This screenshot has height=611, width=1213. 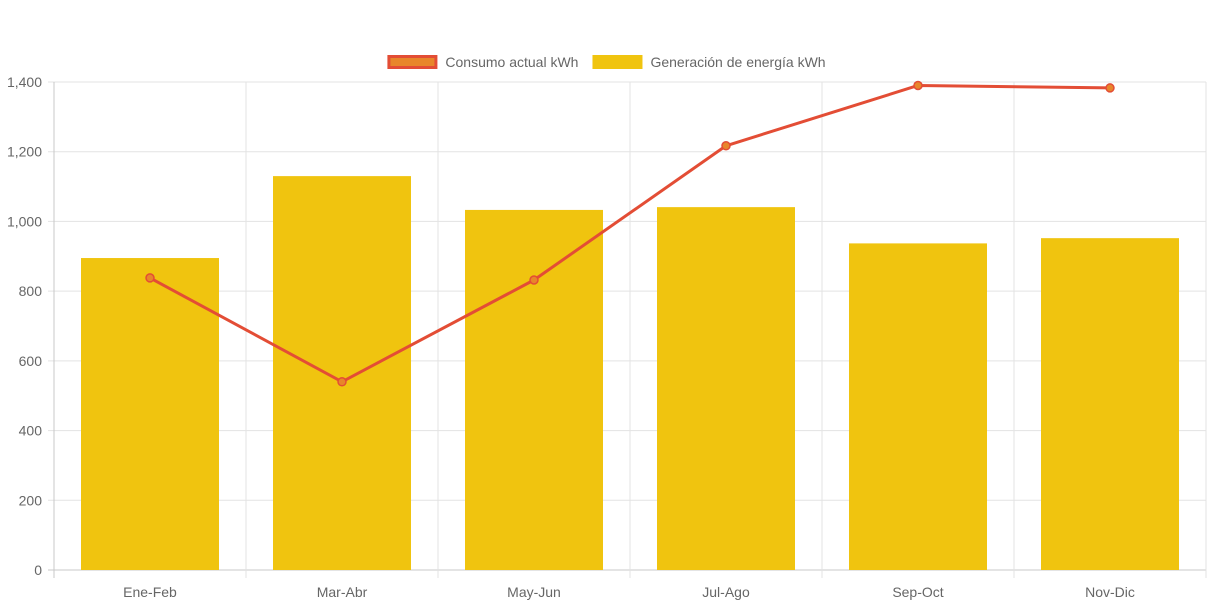 I want to click on x-tick-label: Ene-Feb, so click(x=150, y=592).